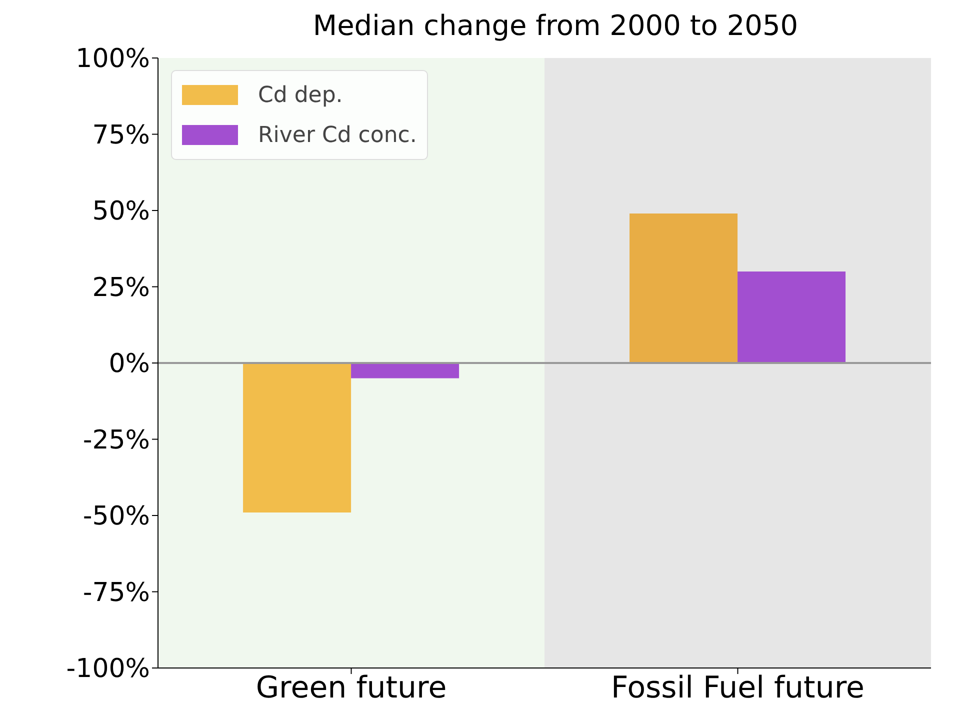 This screenshot has width=953, height=728. What do you see at coordinates (116, 517) in the screenshot?
I see `y-tick-label: -50%` at bounding box center [116, 517].